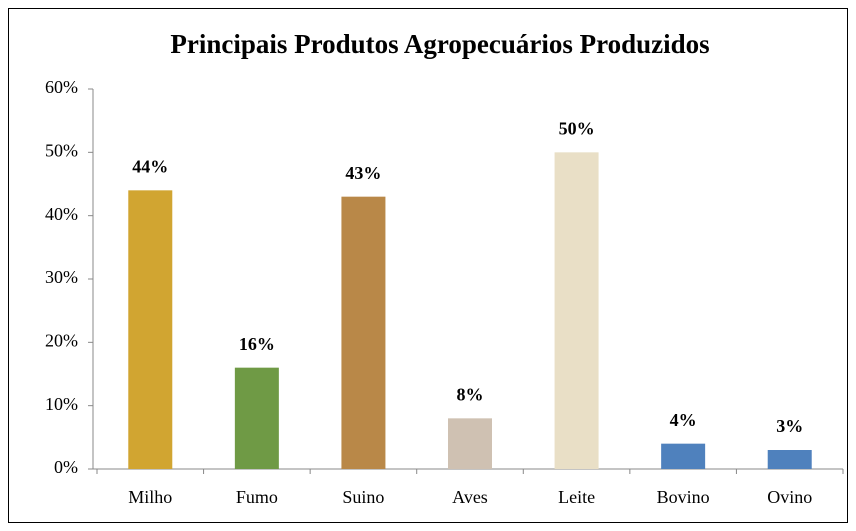 The height and width of the screenshot is (531, 856). What do you see at coordinates (683, 497) in the screenshot?
I see `x-tick-label: Bovino` at bounding box center [683, 497].